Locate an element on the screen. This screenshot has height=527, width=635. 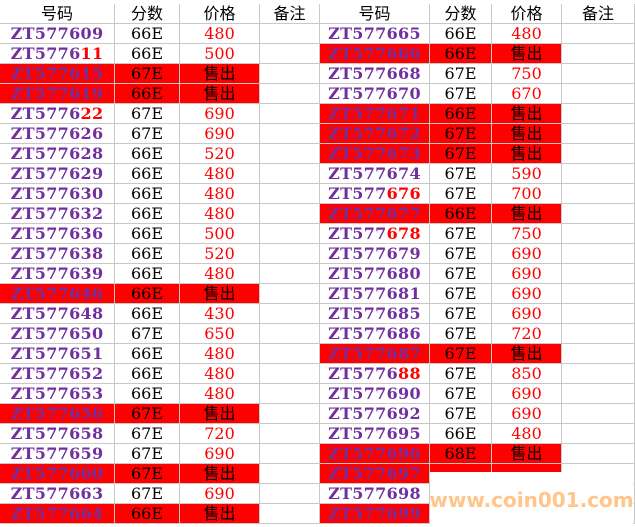
header-cell: 备注 is located at coordinates (290, 14).